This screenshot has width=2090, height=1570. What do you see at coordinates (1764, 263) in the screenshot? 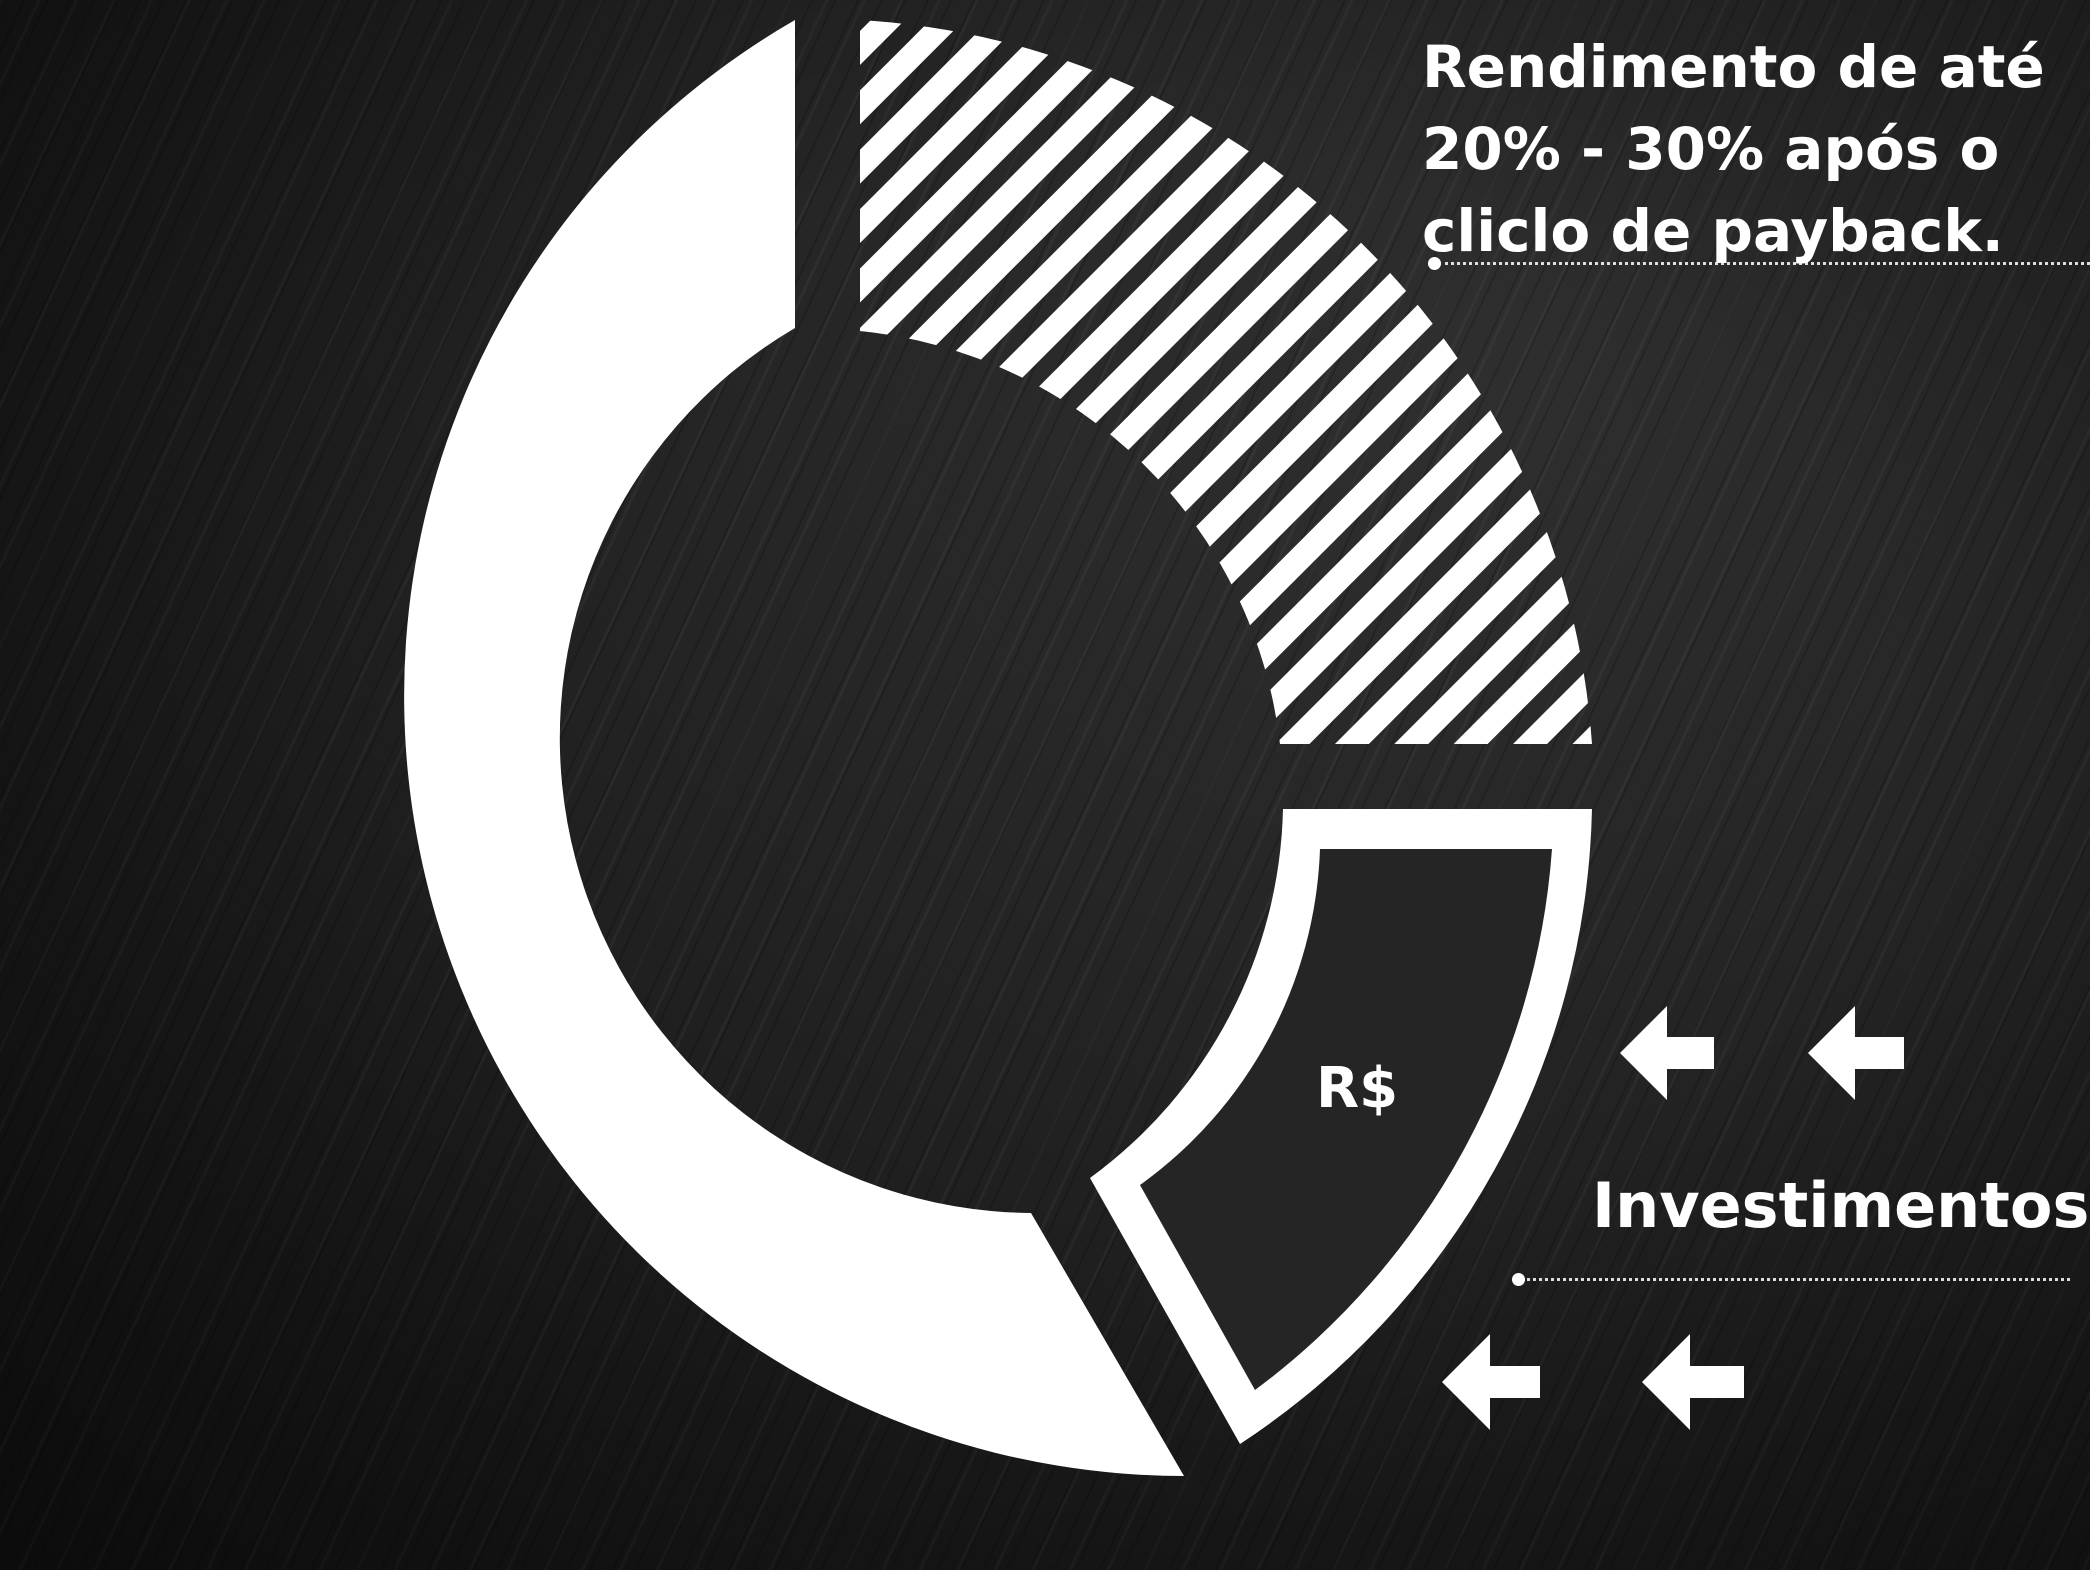
I see `headline-leader-line` at bounding box center [1764, 263].